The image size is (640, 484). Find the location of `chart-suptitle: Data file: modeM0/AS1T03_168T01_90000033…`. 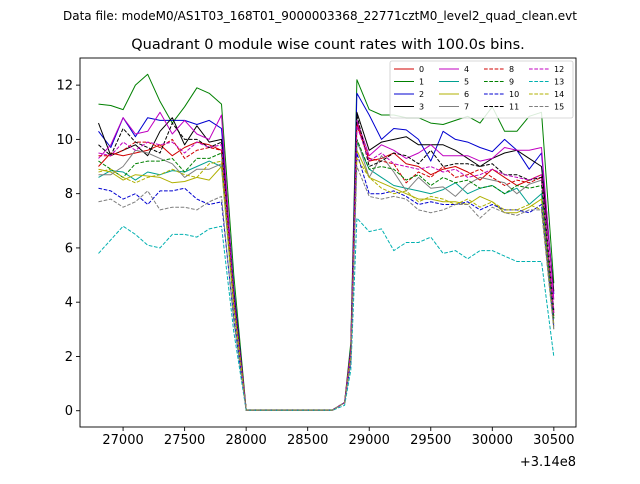

chart-suptitle: Data file: modeM0/AS1T03_168T01_90000033… is located at coordinates (320, 16).